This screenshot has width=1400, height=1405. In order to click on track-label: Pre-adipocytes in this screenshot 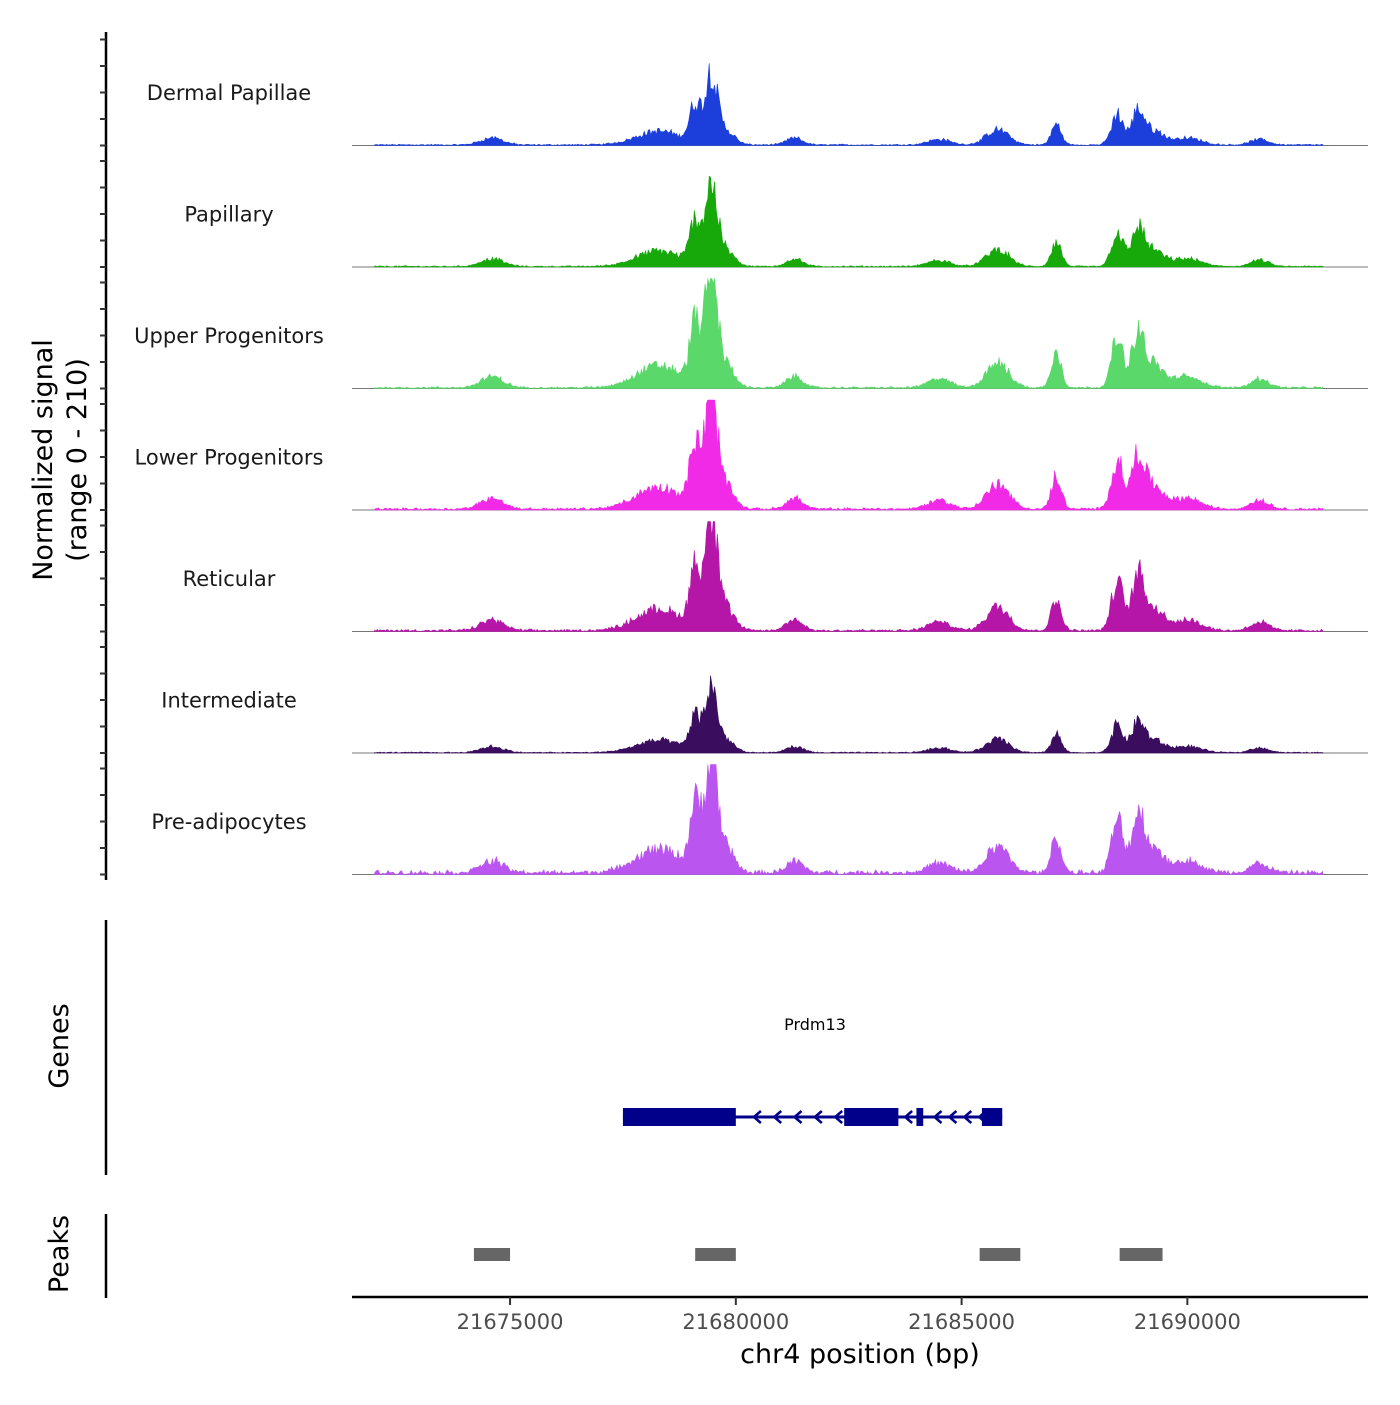, I will do `click(228, 822)`.